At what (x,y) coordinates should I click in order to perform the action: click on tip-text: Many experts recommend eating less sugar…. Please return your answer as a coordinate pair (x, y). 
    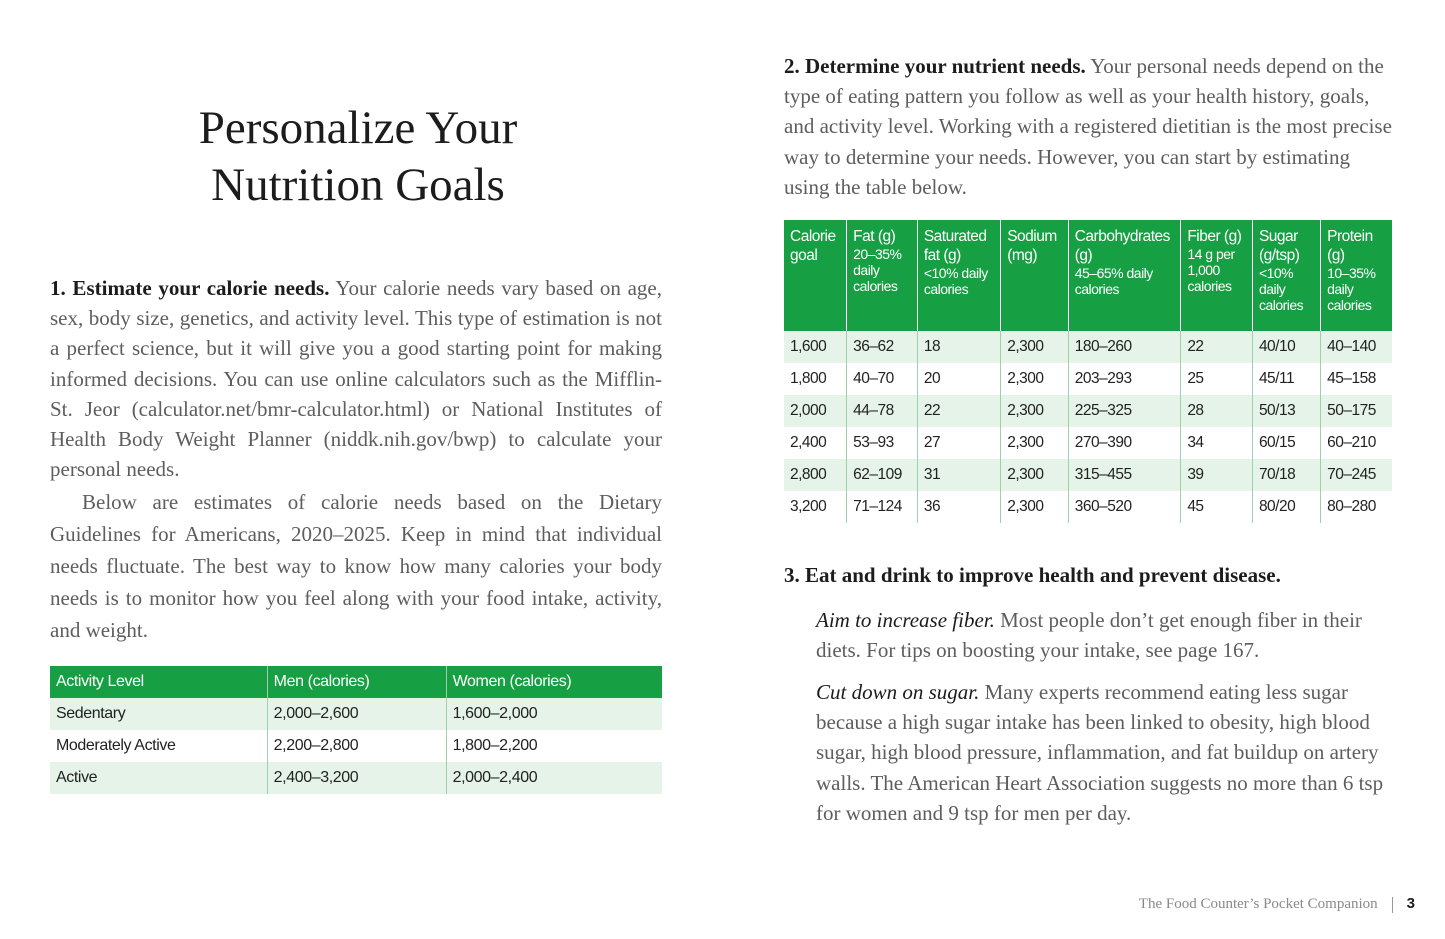
    Looking at the image, I should click on (1100, 752).